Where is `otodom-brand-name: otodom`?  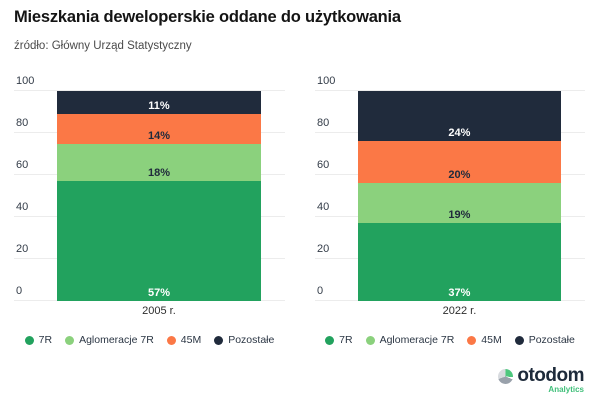
otodom-brand-name: otodom is located at coordinates (550, 375).